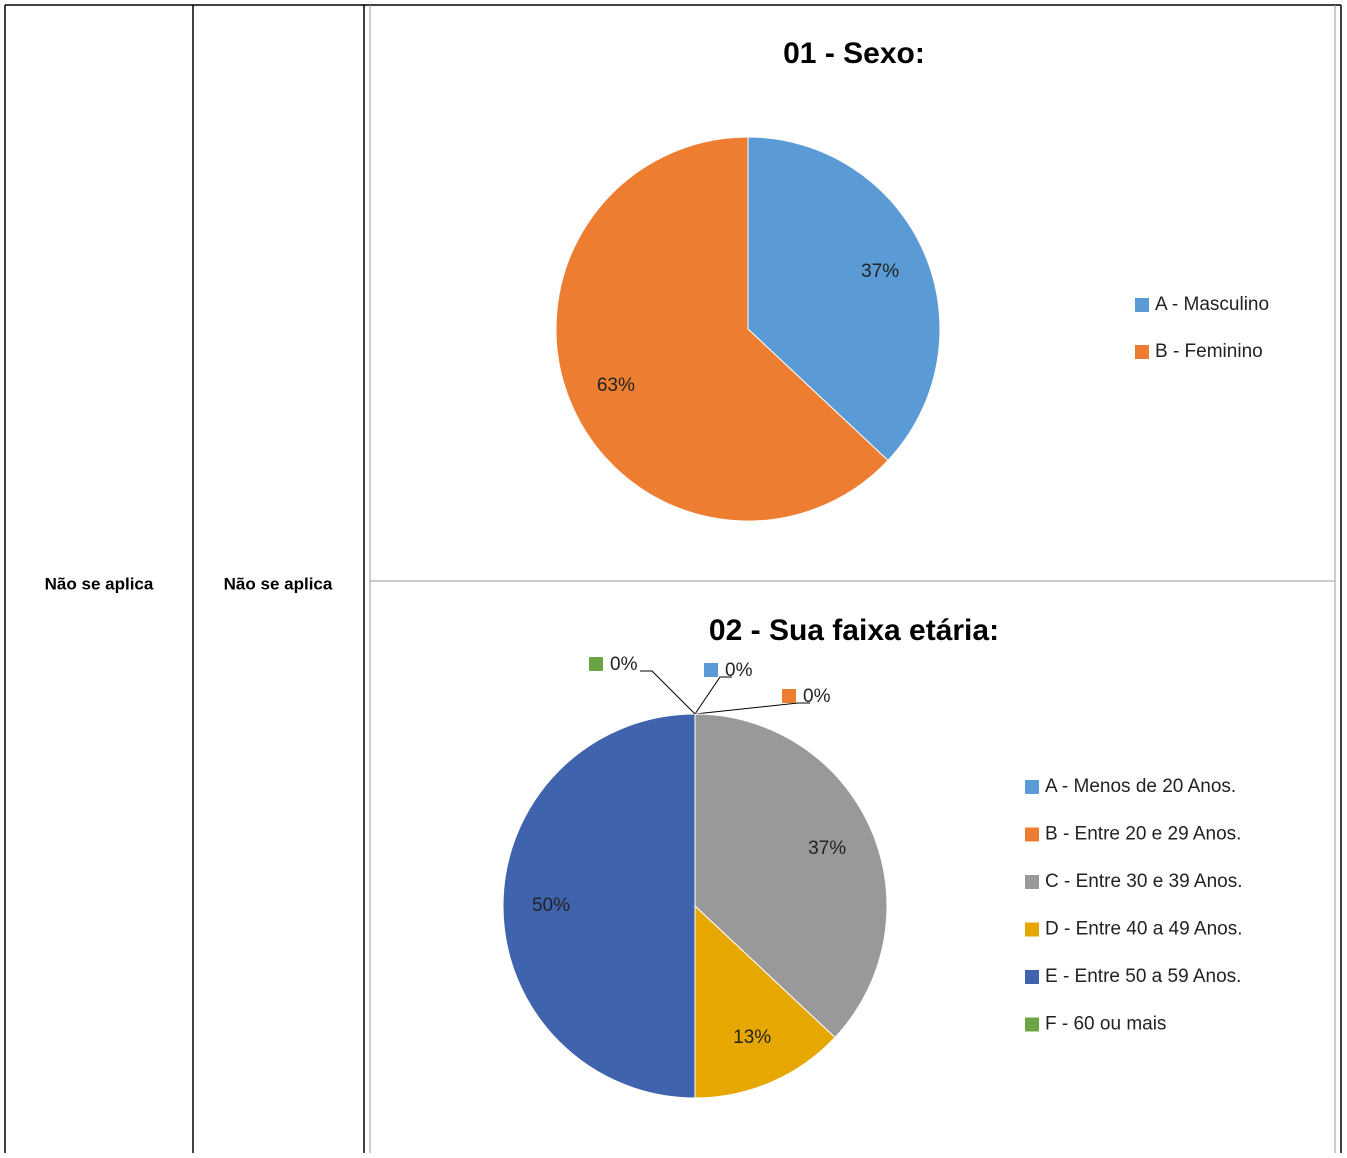  What do you see at coordinates (1209, 351) in the screenshot?
I see `legend-label: B - Feminino` at bounding box center [1209, 351].